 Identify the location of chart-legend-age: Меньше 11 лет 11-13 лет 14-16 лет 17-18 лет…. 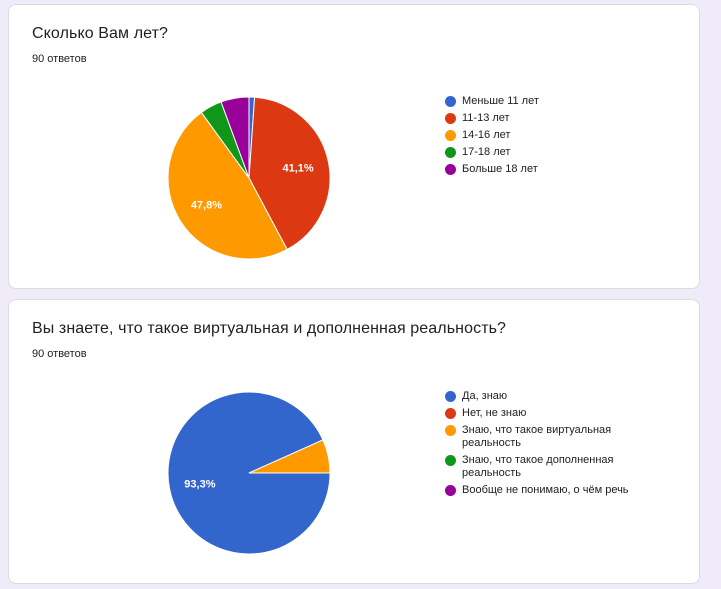
(543, 137).